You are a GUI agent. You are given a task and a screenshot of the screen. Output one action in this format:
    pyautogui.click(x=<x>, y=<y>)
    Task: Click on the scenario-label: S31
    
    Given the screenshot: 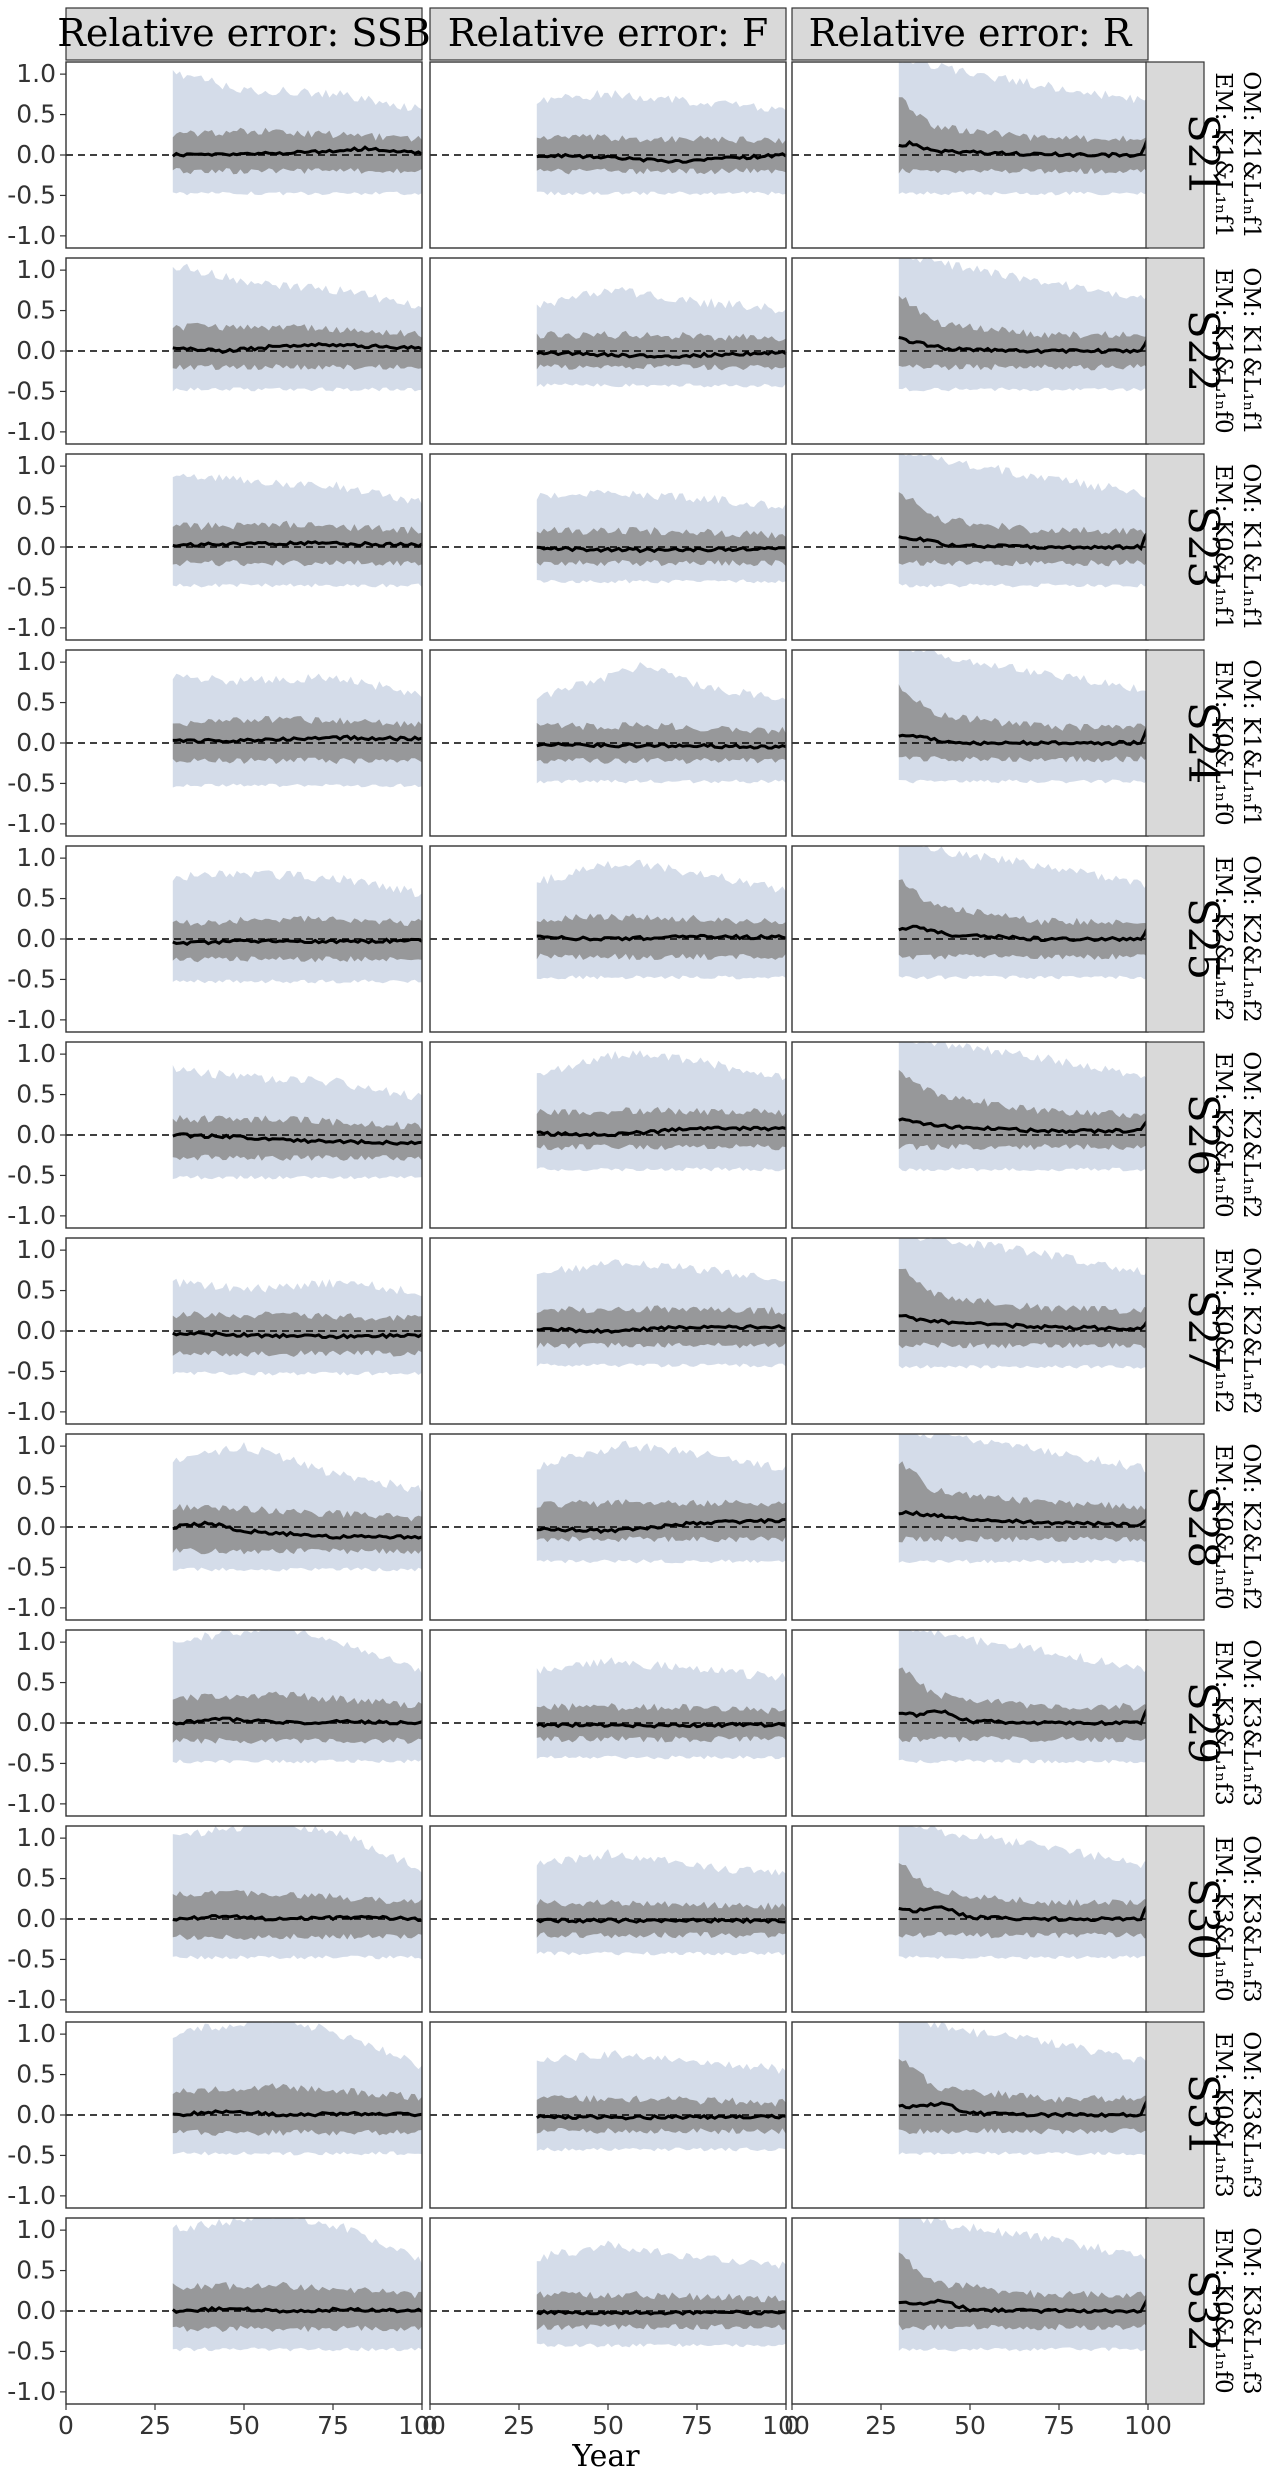 What is the action you would take?
    pyautogui.click(x=1203, y=2115)
    